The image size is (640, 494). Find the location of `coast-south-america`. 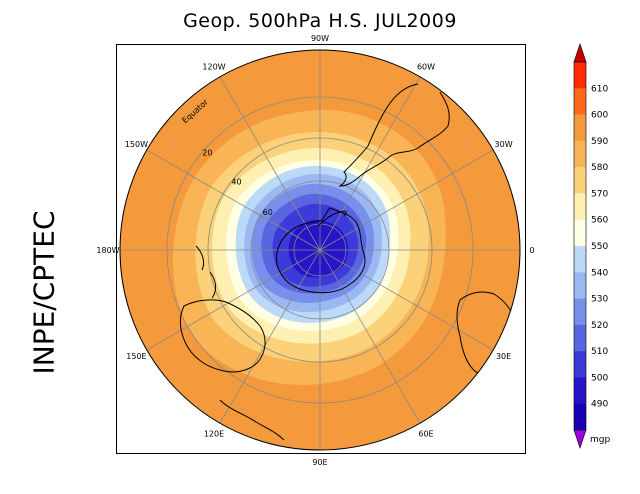

coast-south-america is located at coordinates (394, 135).